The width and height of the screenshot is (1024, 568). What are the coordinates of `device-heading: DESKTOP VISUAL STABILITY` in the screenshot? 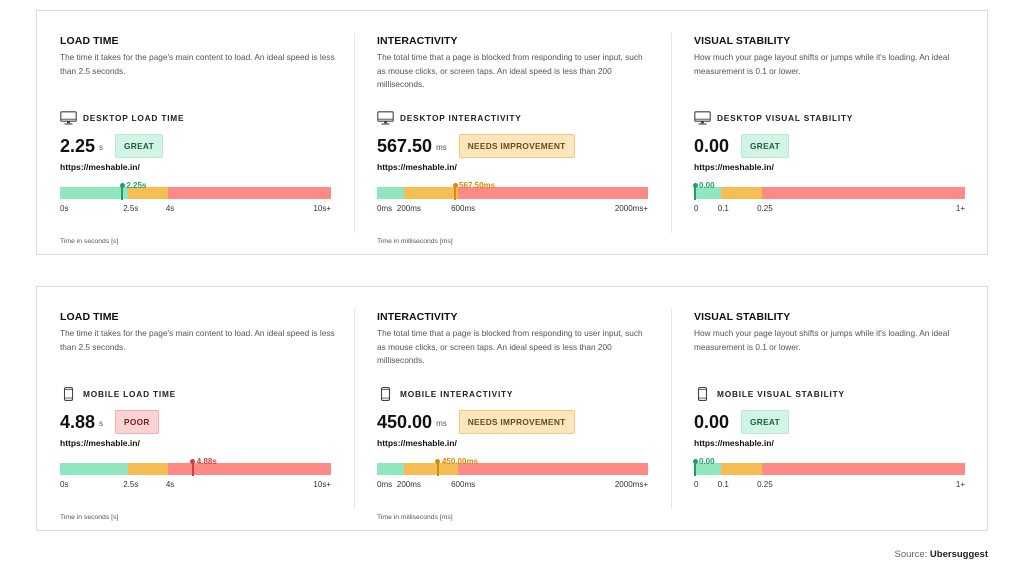 It's located at (773, 118).